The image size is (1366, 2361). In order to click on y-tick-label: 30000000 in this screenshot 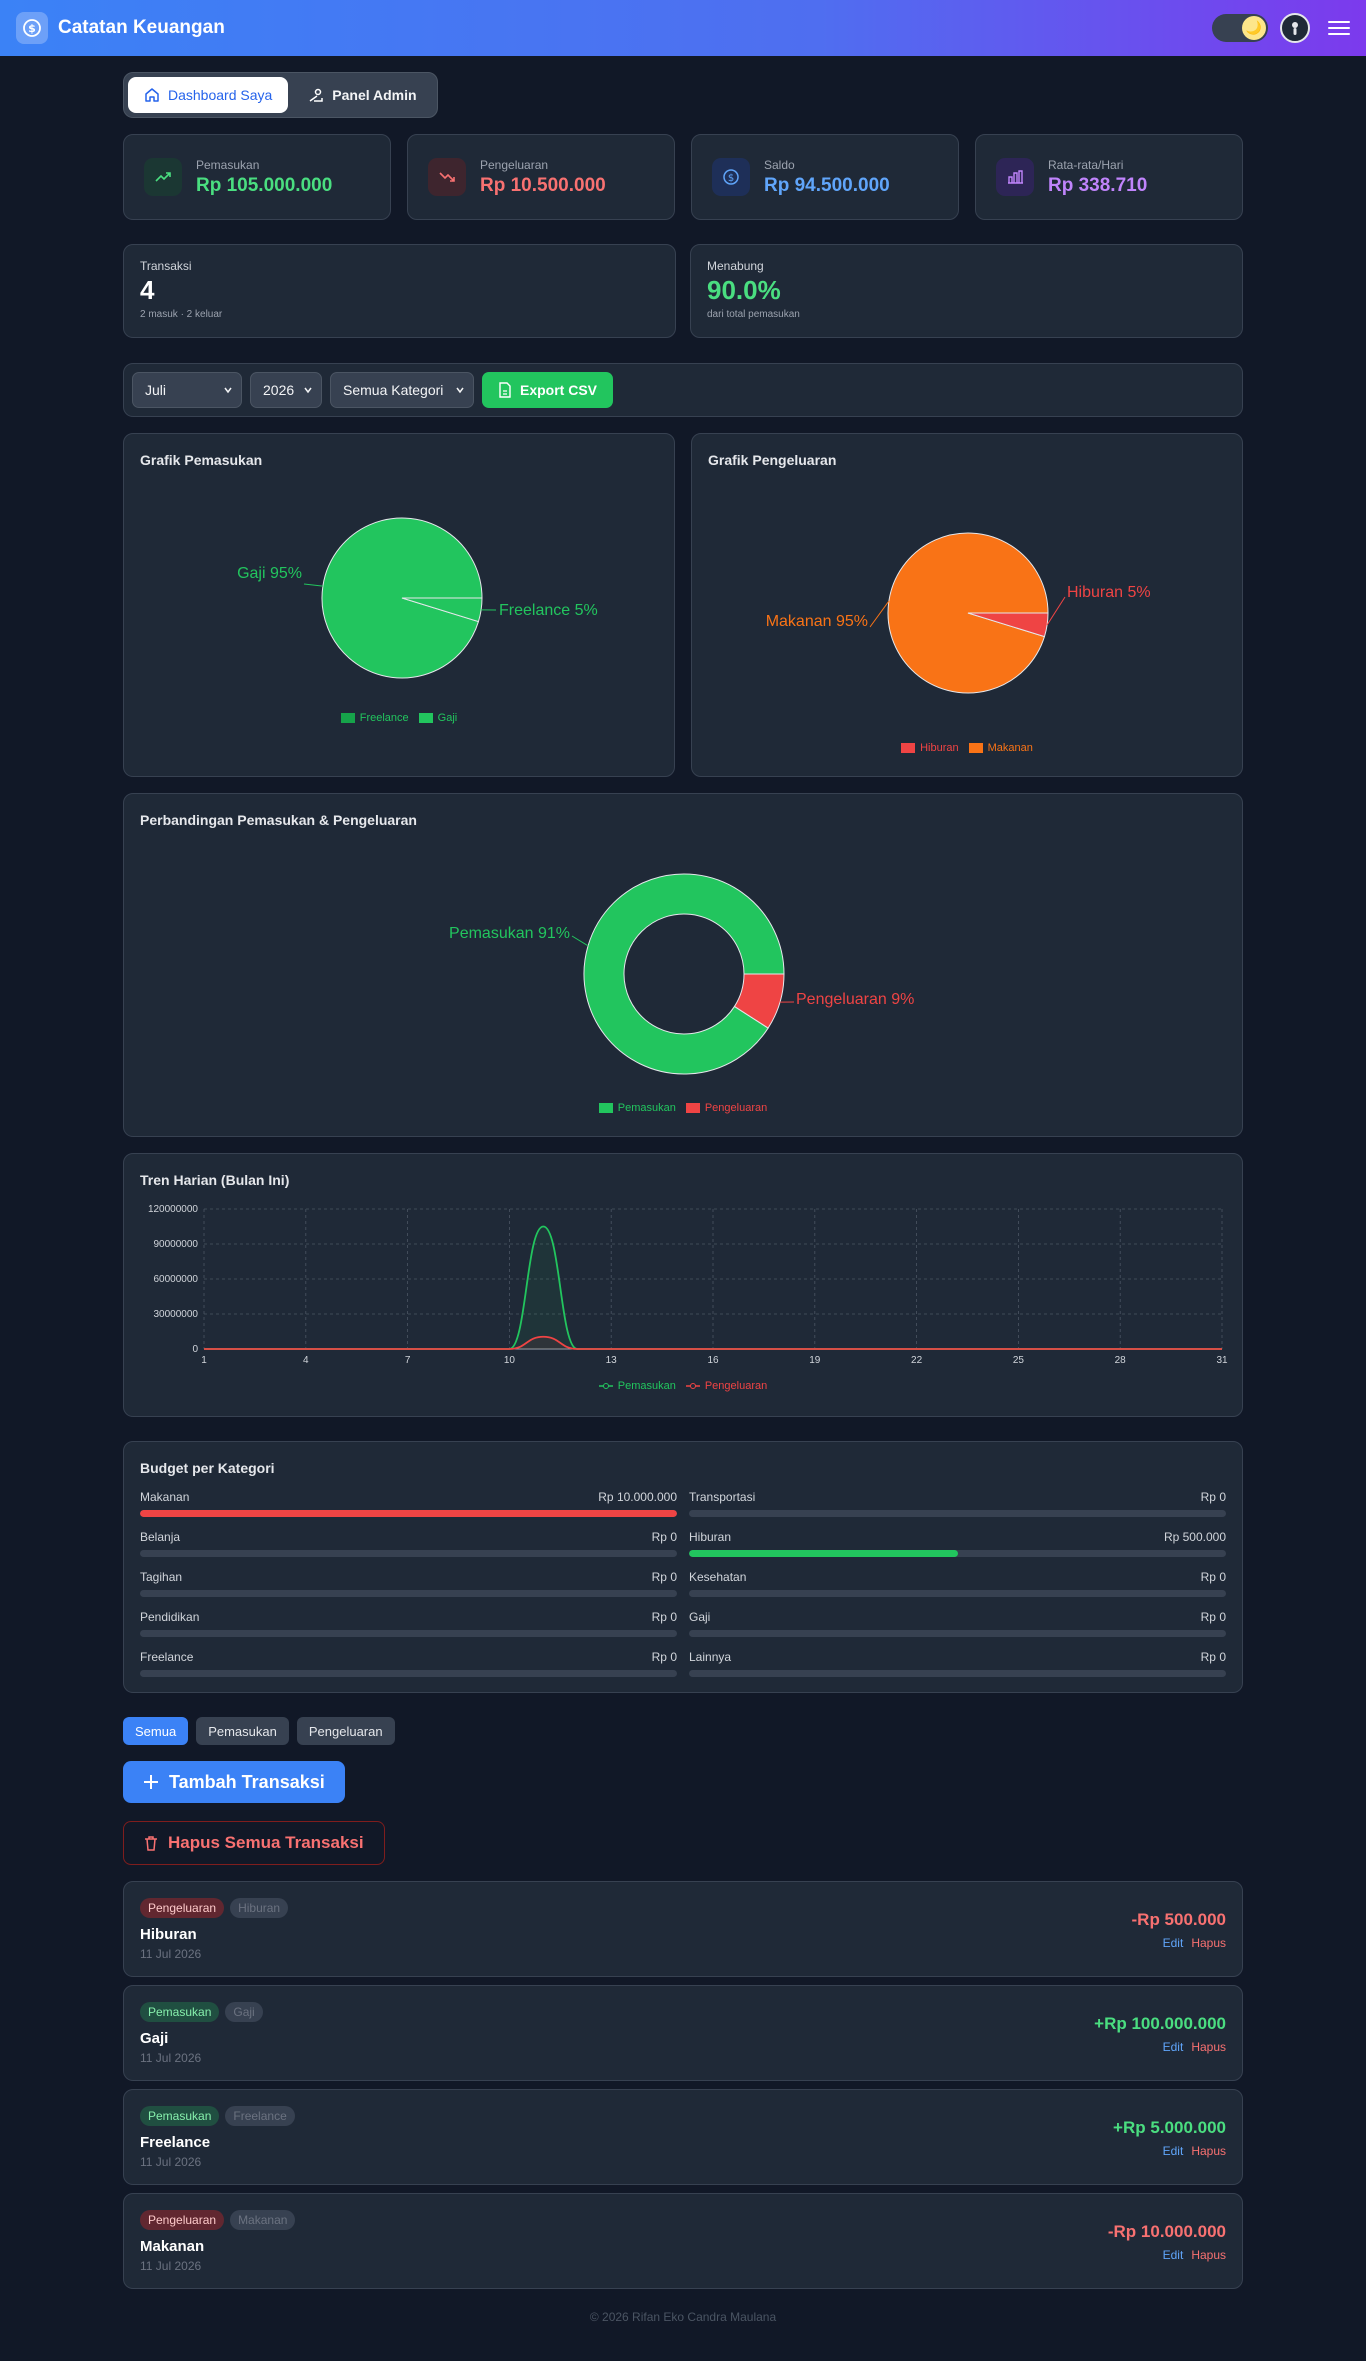, I will do `click(176, 1314)`.